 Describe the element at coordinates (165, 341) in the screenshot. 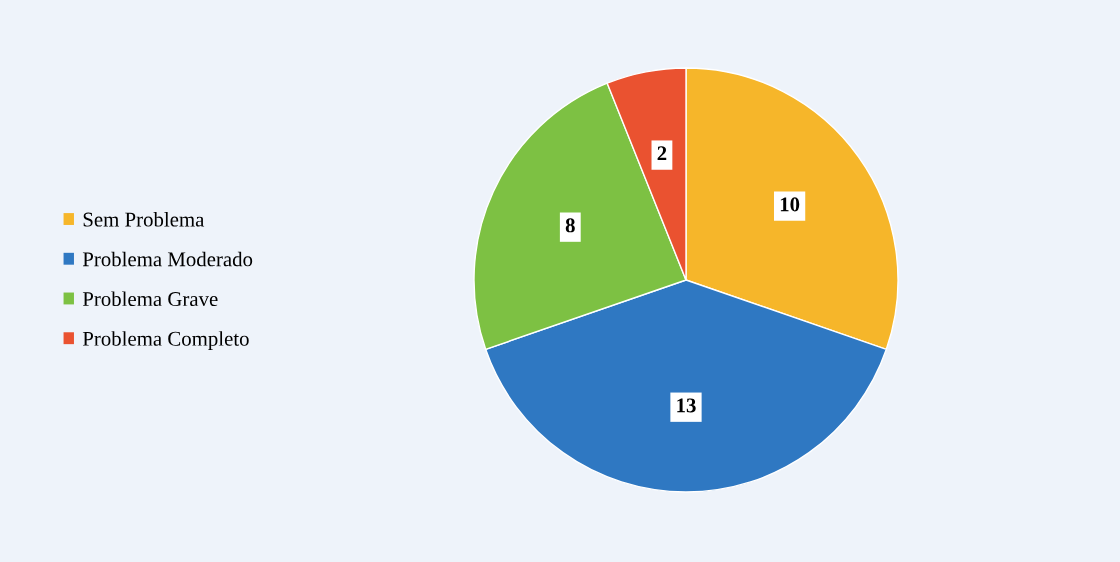

I see `legend-label: Problema Completo` at that location.